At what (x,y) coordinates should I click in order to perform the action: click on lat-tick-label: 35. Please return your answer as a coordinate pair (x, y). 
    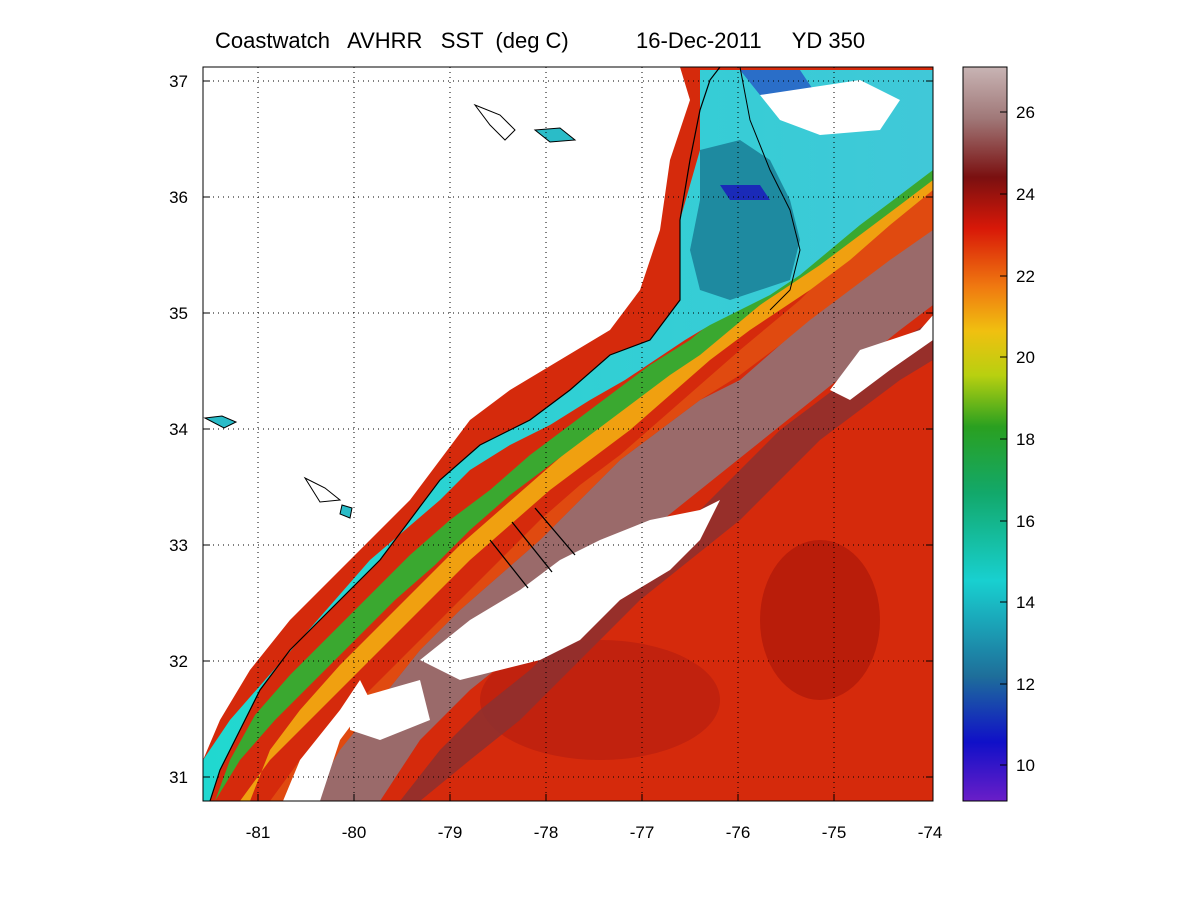
    Looking at the image, I should click on (178, 313).